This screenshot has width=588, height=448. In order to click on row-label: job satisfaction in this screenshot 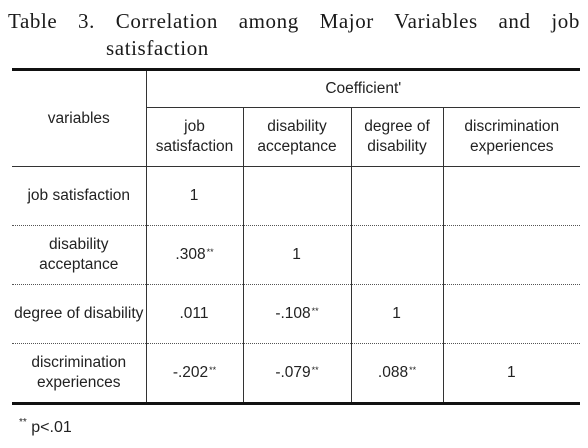, I will do `click(79, 196)`.